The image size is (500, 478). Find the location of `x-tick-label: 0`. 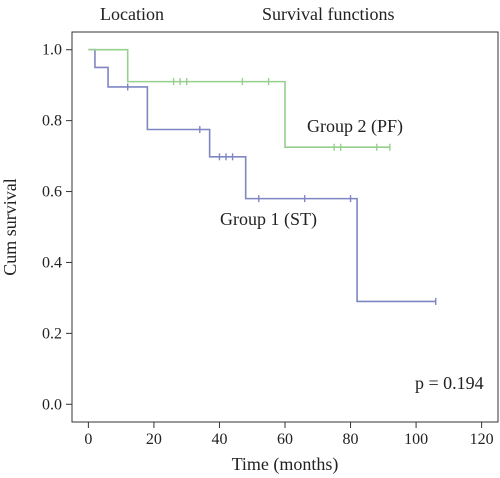

x-tick-label: 0 is located at coordinates (88, 439).